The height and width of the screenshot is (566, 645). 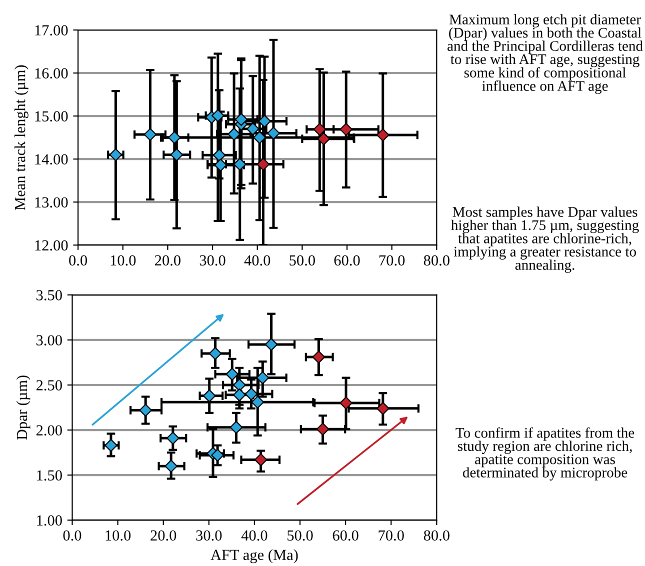 I want to click on y-tick-label: 1.50, so click(x=49, y=475).